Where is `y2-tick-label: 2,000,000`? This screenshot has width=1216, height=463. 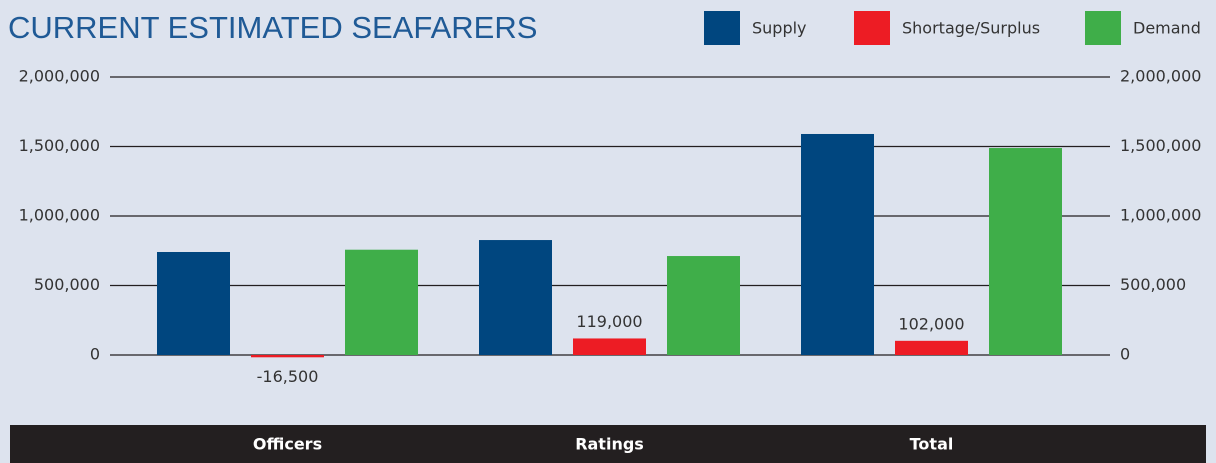
y2-tick-label: 2,000,000 is located at coordinates (1160, 76).